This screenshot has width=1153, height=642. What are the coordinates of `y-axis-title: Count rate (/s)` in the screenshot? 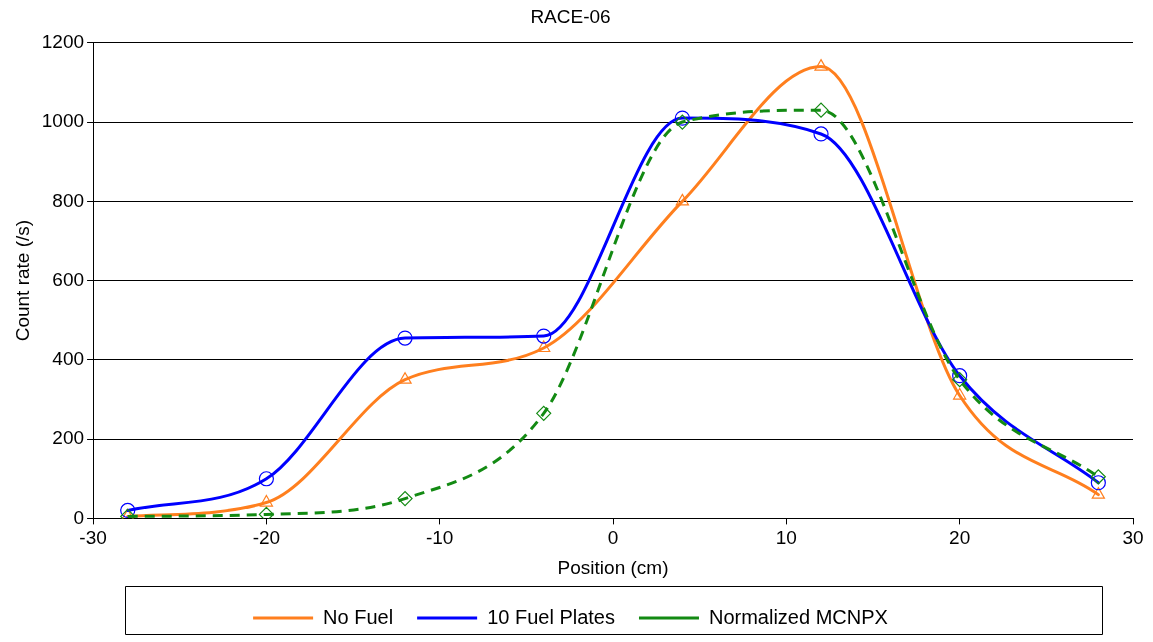 It's located at (22, 280).